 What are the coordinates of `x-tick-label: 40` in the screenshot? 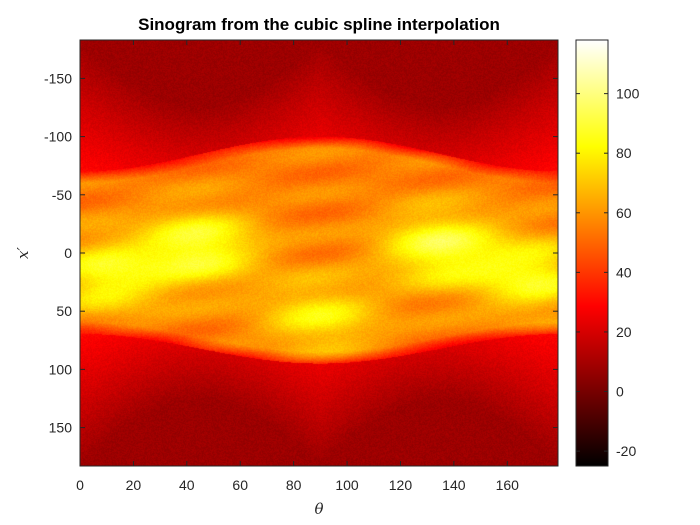 It's located at (187, 485).